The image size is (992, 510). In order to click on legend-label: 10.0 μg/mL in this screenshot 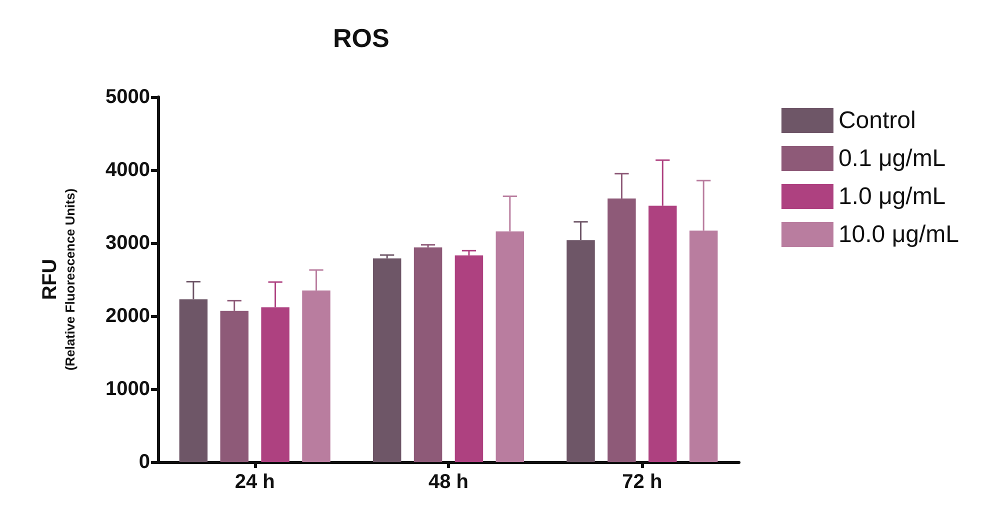, I will do `click(898, 234)`.